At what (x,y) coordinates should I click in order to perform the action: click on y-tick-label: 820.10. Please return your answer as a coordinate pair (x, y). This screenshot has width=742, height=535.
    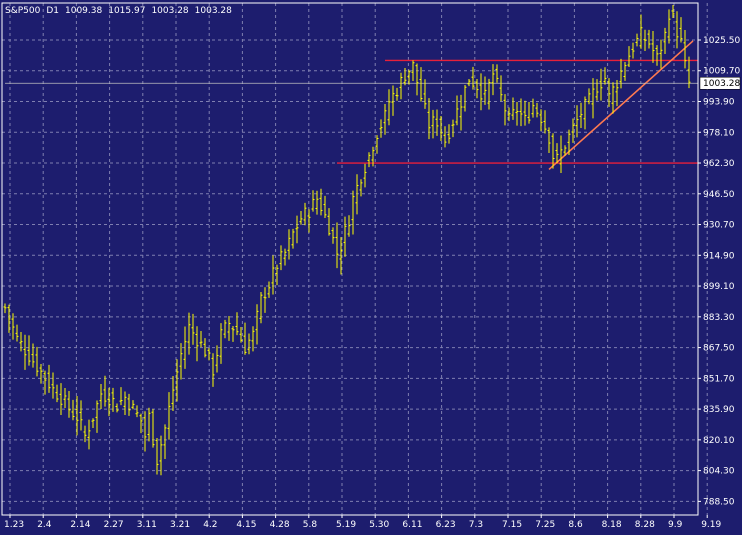
    Looking at the image, I should click on (719, 441).